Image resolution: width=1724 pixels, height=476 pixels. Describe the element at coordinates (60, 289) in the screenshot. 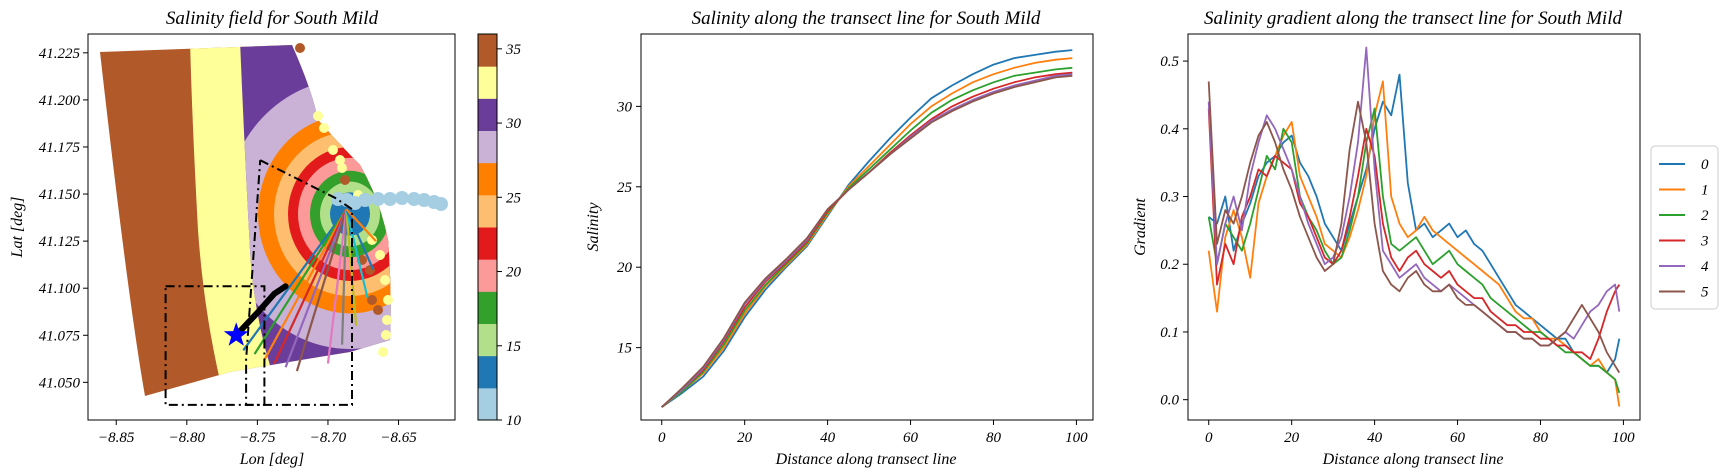

I see `y-tick-label: 41.100` at that location.